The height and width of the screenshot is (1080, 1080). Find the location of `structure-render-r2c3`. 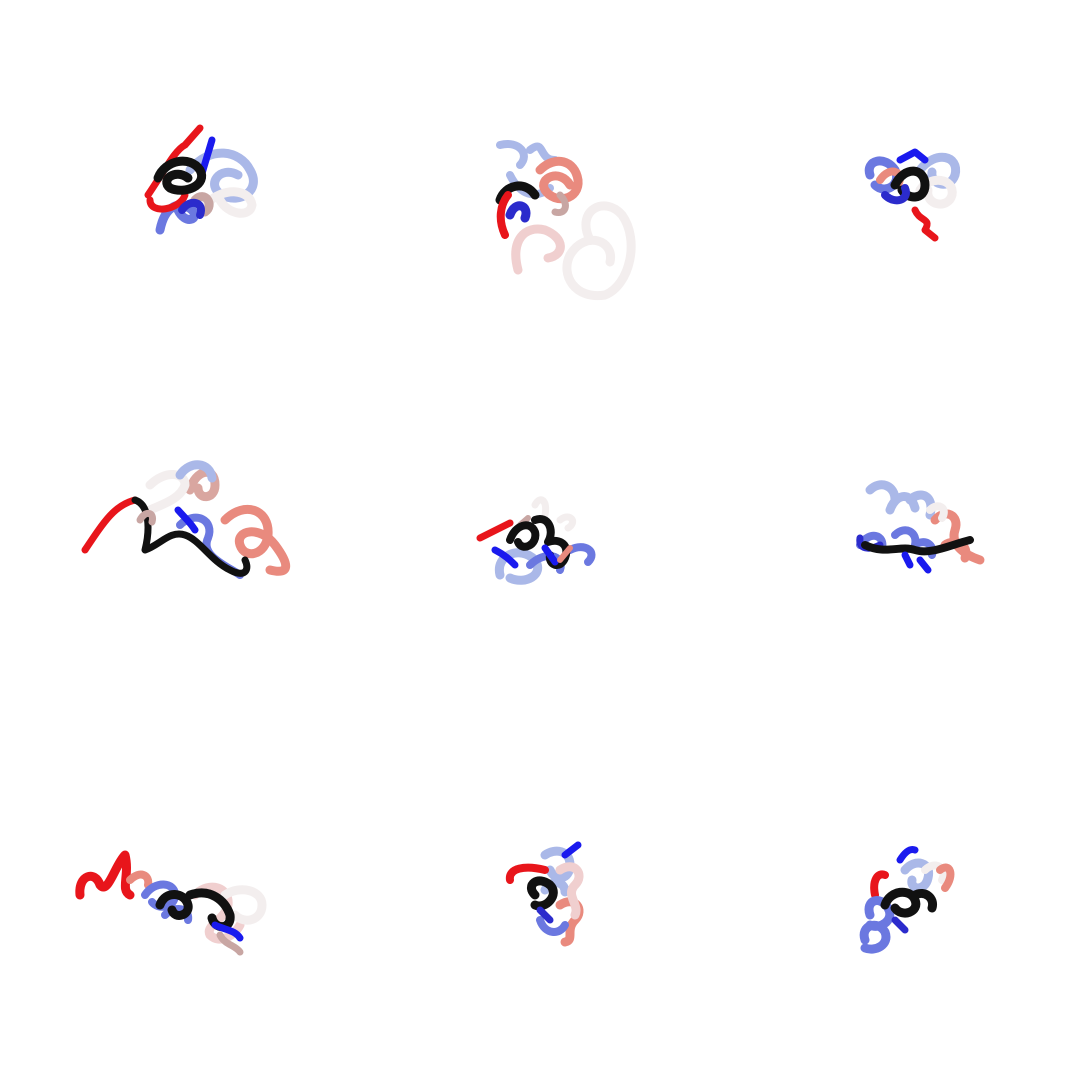

structure-render-r2c3 is located at coordinates (920, 527).